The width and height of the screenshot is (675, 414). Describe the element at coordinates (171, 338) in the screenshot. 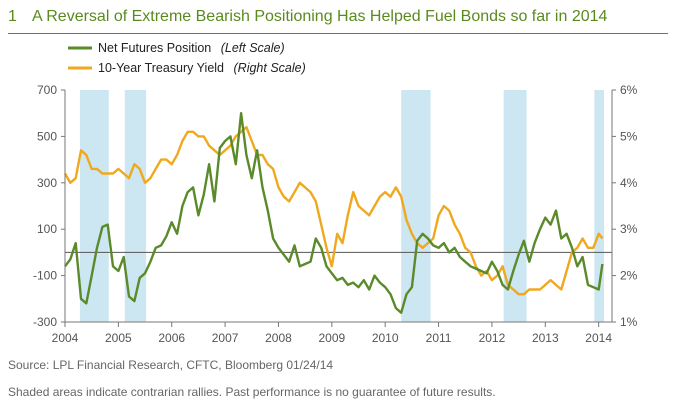

I see `x-tick-label: 2006` at that location.